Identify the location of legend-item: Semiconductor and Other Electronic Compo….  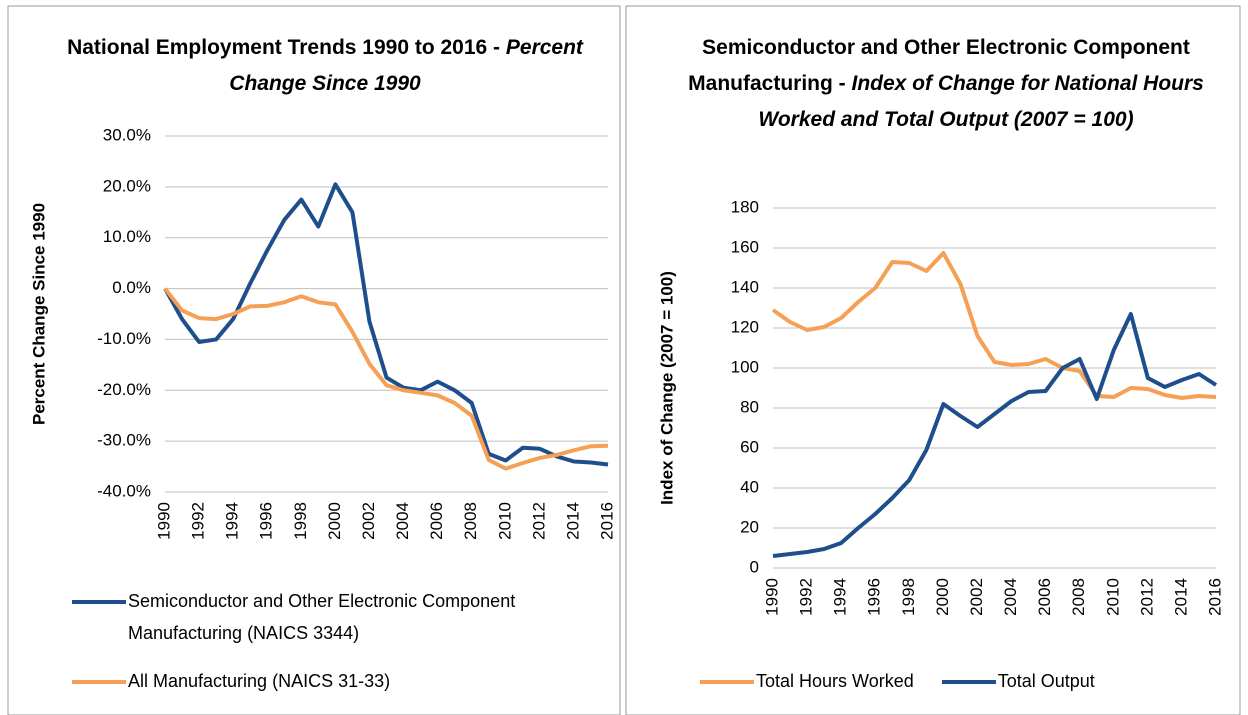
(332, 617).